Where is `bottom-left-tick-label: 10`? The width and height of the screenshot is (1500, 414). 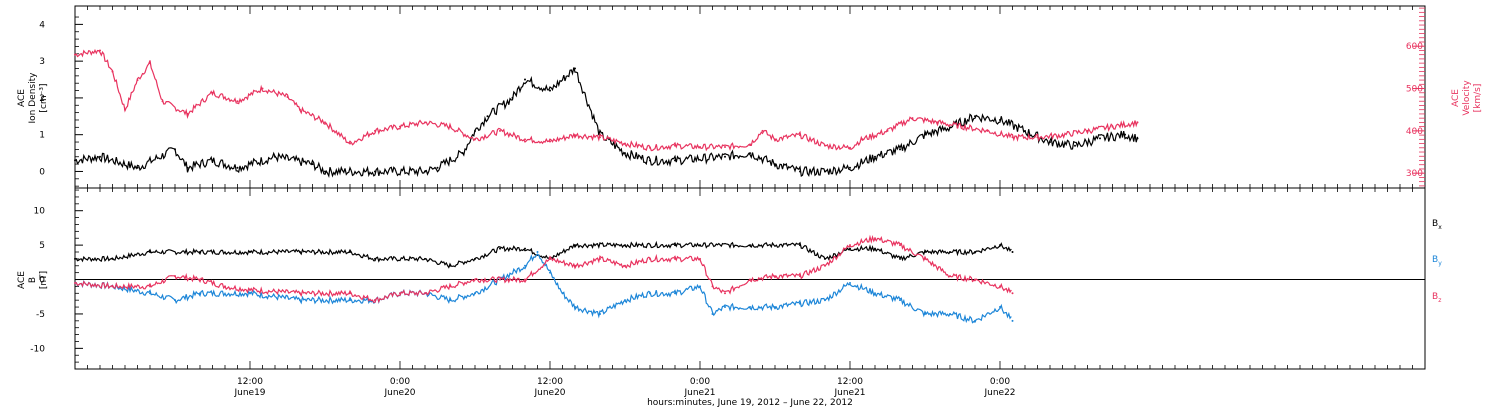
bottom-left-tick-label: 10 is located at coordinates (40, 212).